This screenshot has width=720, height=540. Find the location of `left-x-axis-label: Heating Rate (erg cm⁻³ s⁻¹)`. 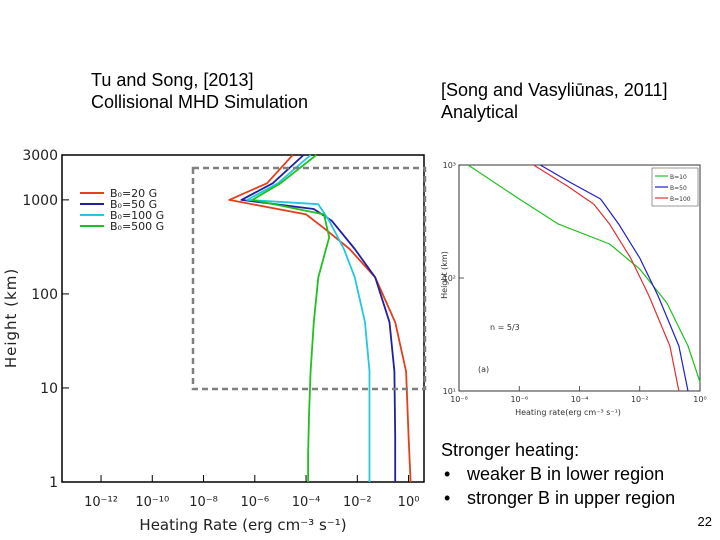

left-x-axis-label: Heating Rate (erg cm⁻³ s⁻¹) is located at coordinates (242, 525).